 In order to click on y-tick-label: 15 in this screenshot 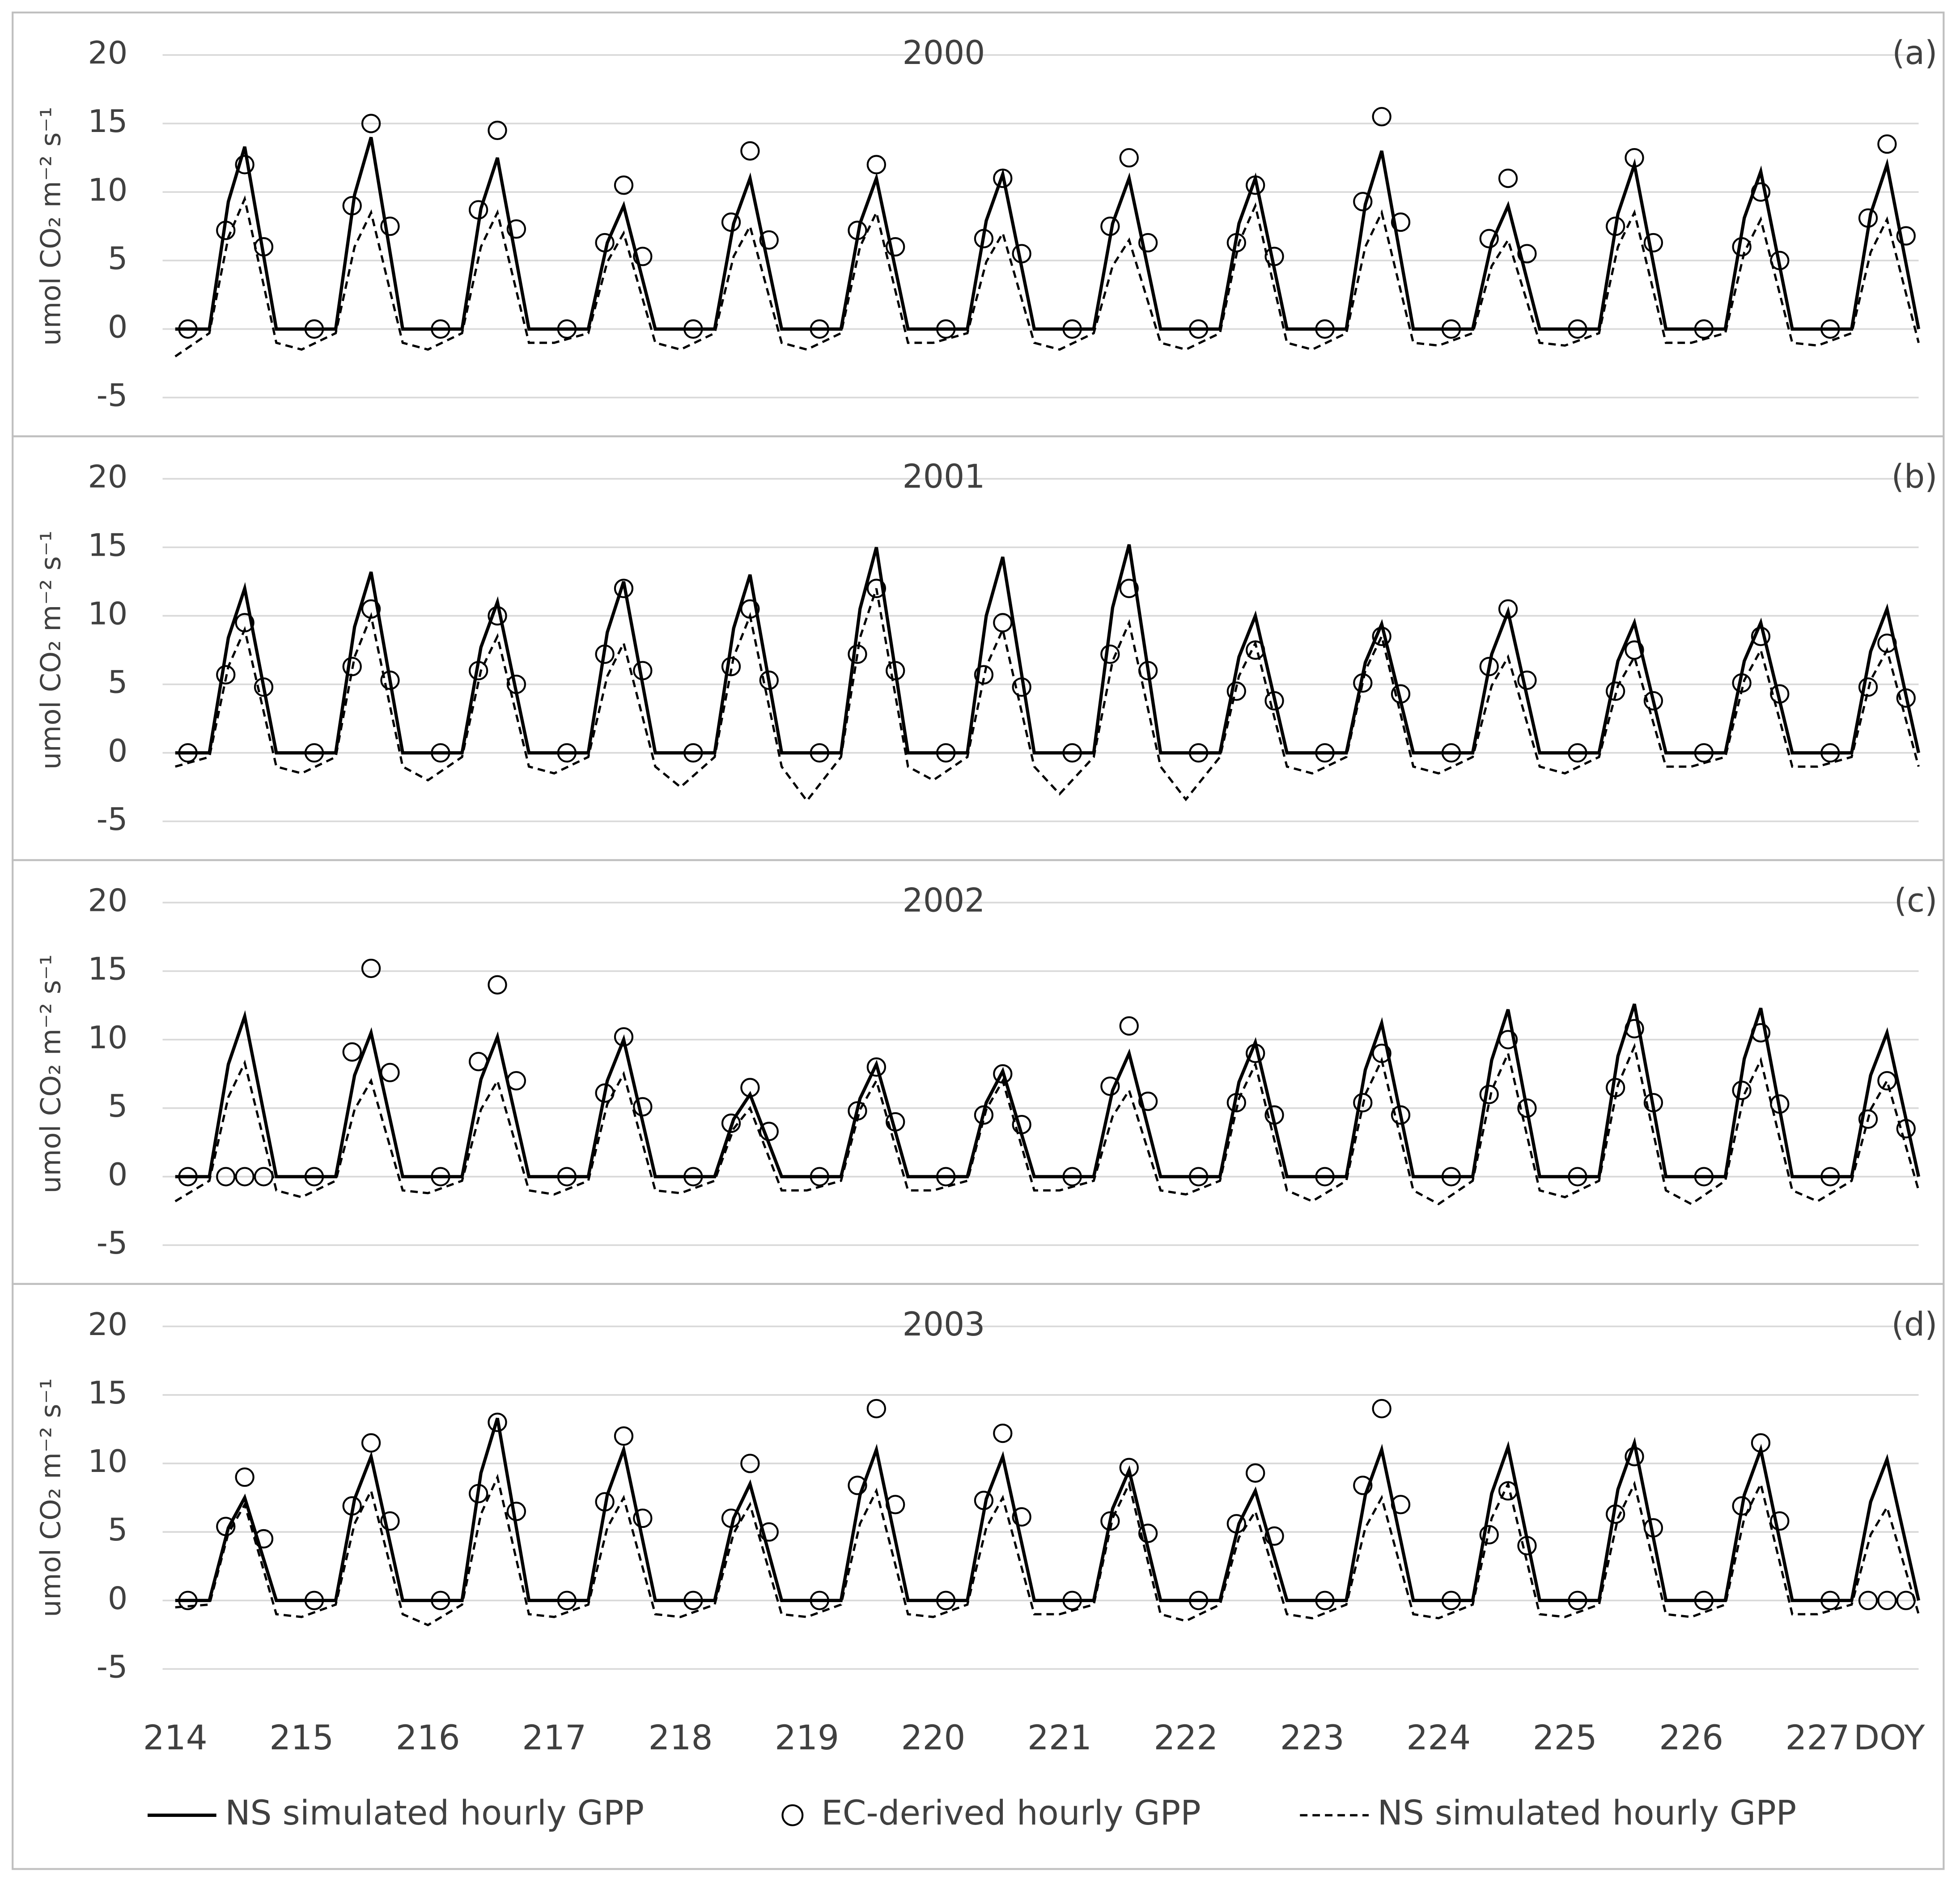, I will do `click(107, 1393)`.